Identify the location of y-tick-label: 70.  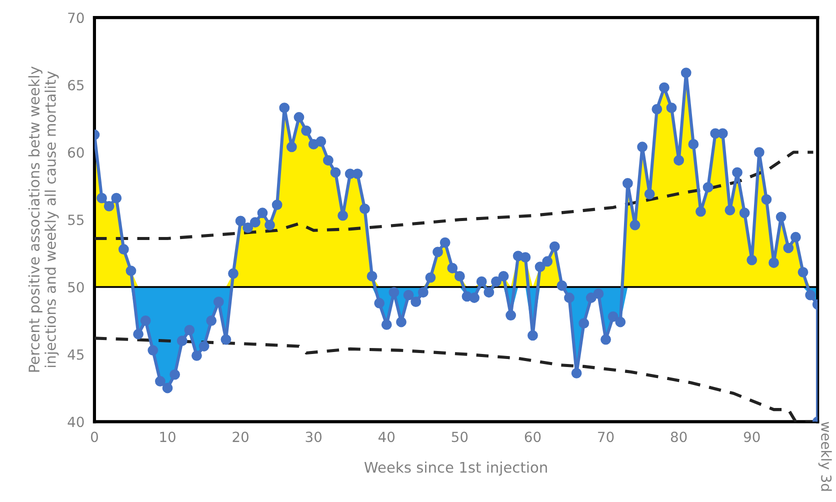
(76, 18).